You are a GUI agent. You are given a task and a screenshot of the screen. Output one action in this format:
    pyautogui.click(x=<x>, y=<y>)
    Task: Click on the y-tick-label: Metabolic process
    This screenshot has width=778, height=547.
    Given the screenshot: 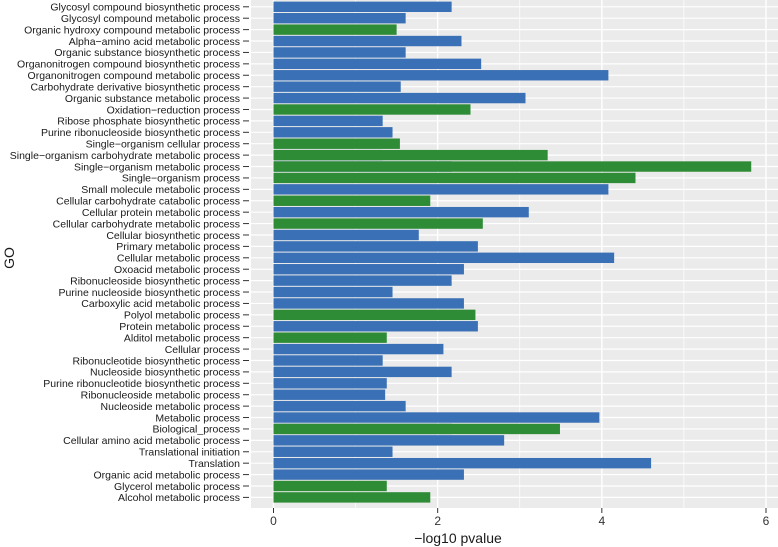 What is the action you would take?
    pyautogui.click(x=197, y=418)
    